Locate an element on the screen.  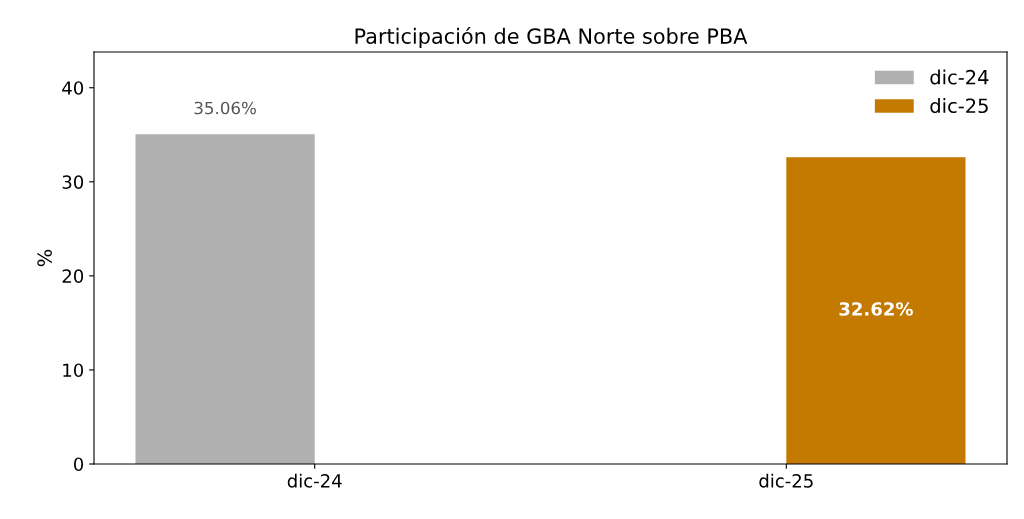
chart-title: Participación de GBA Norte sobre PBA is located at coordinates (551, 37).